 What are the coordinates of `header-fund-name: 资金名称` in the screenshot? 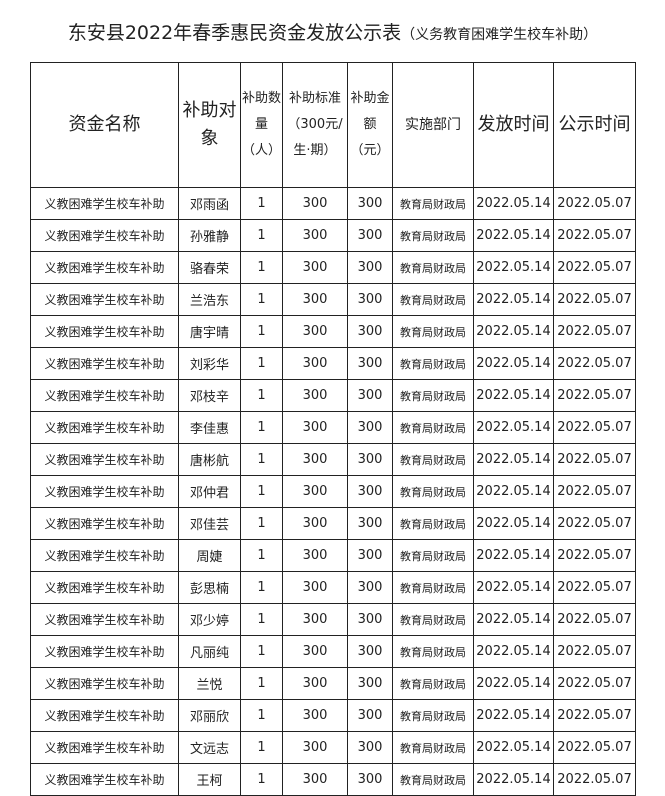 It's located at (104, 125).